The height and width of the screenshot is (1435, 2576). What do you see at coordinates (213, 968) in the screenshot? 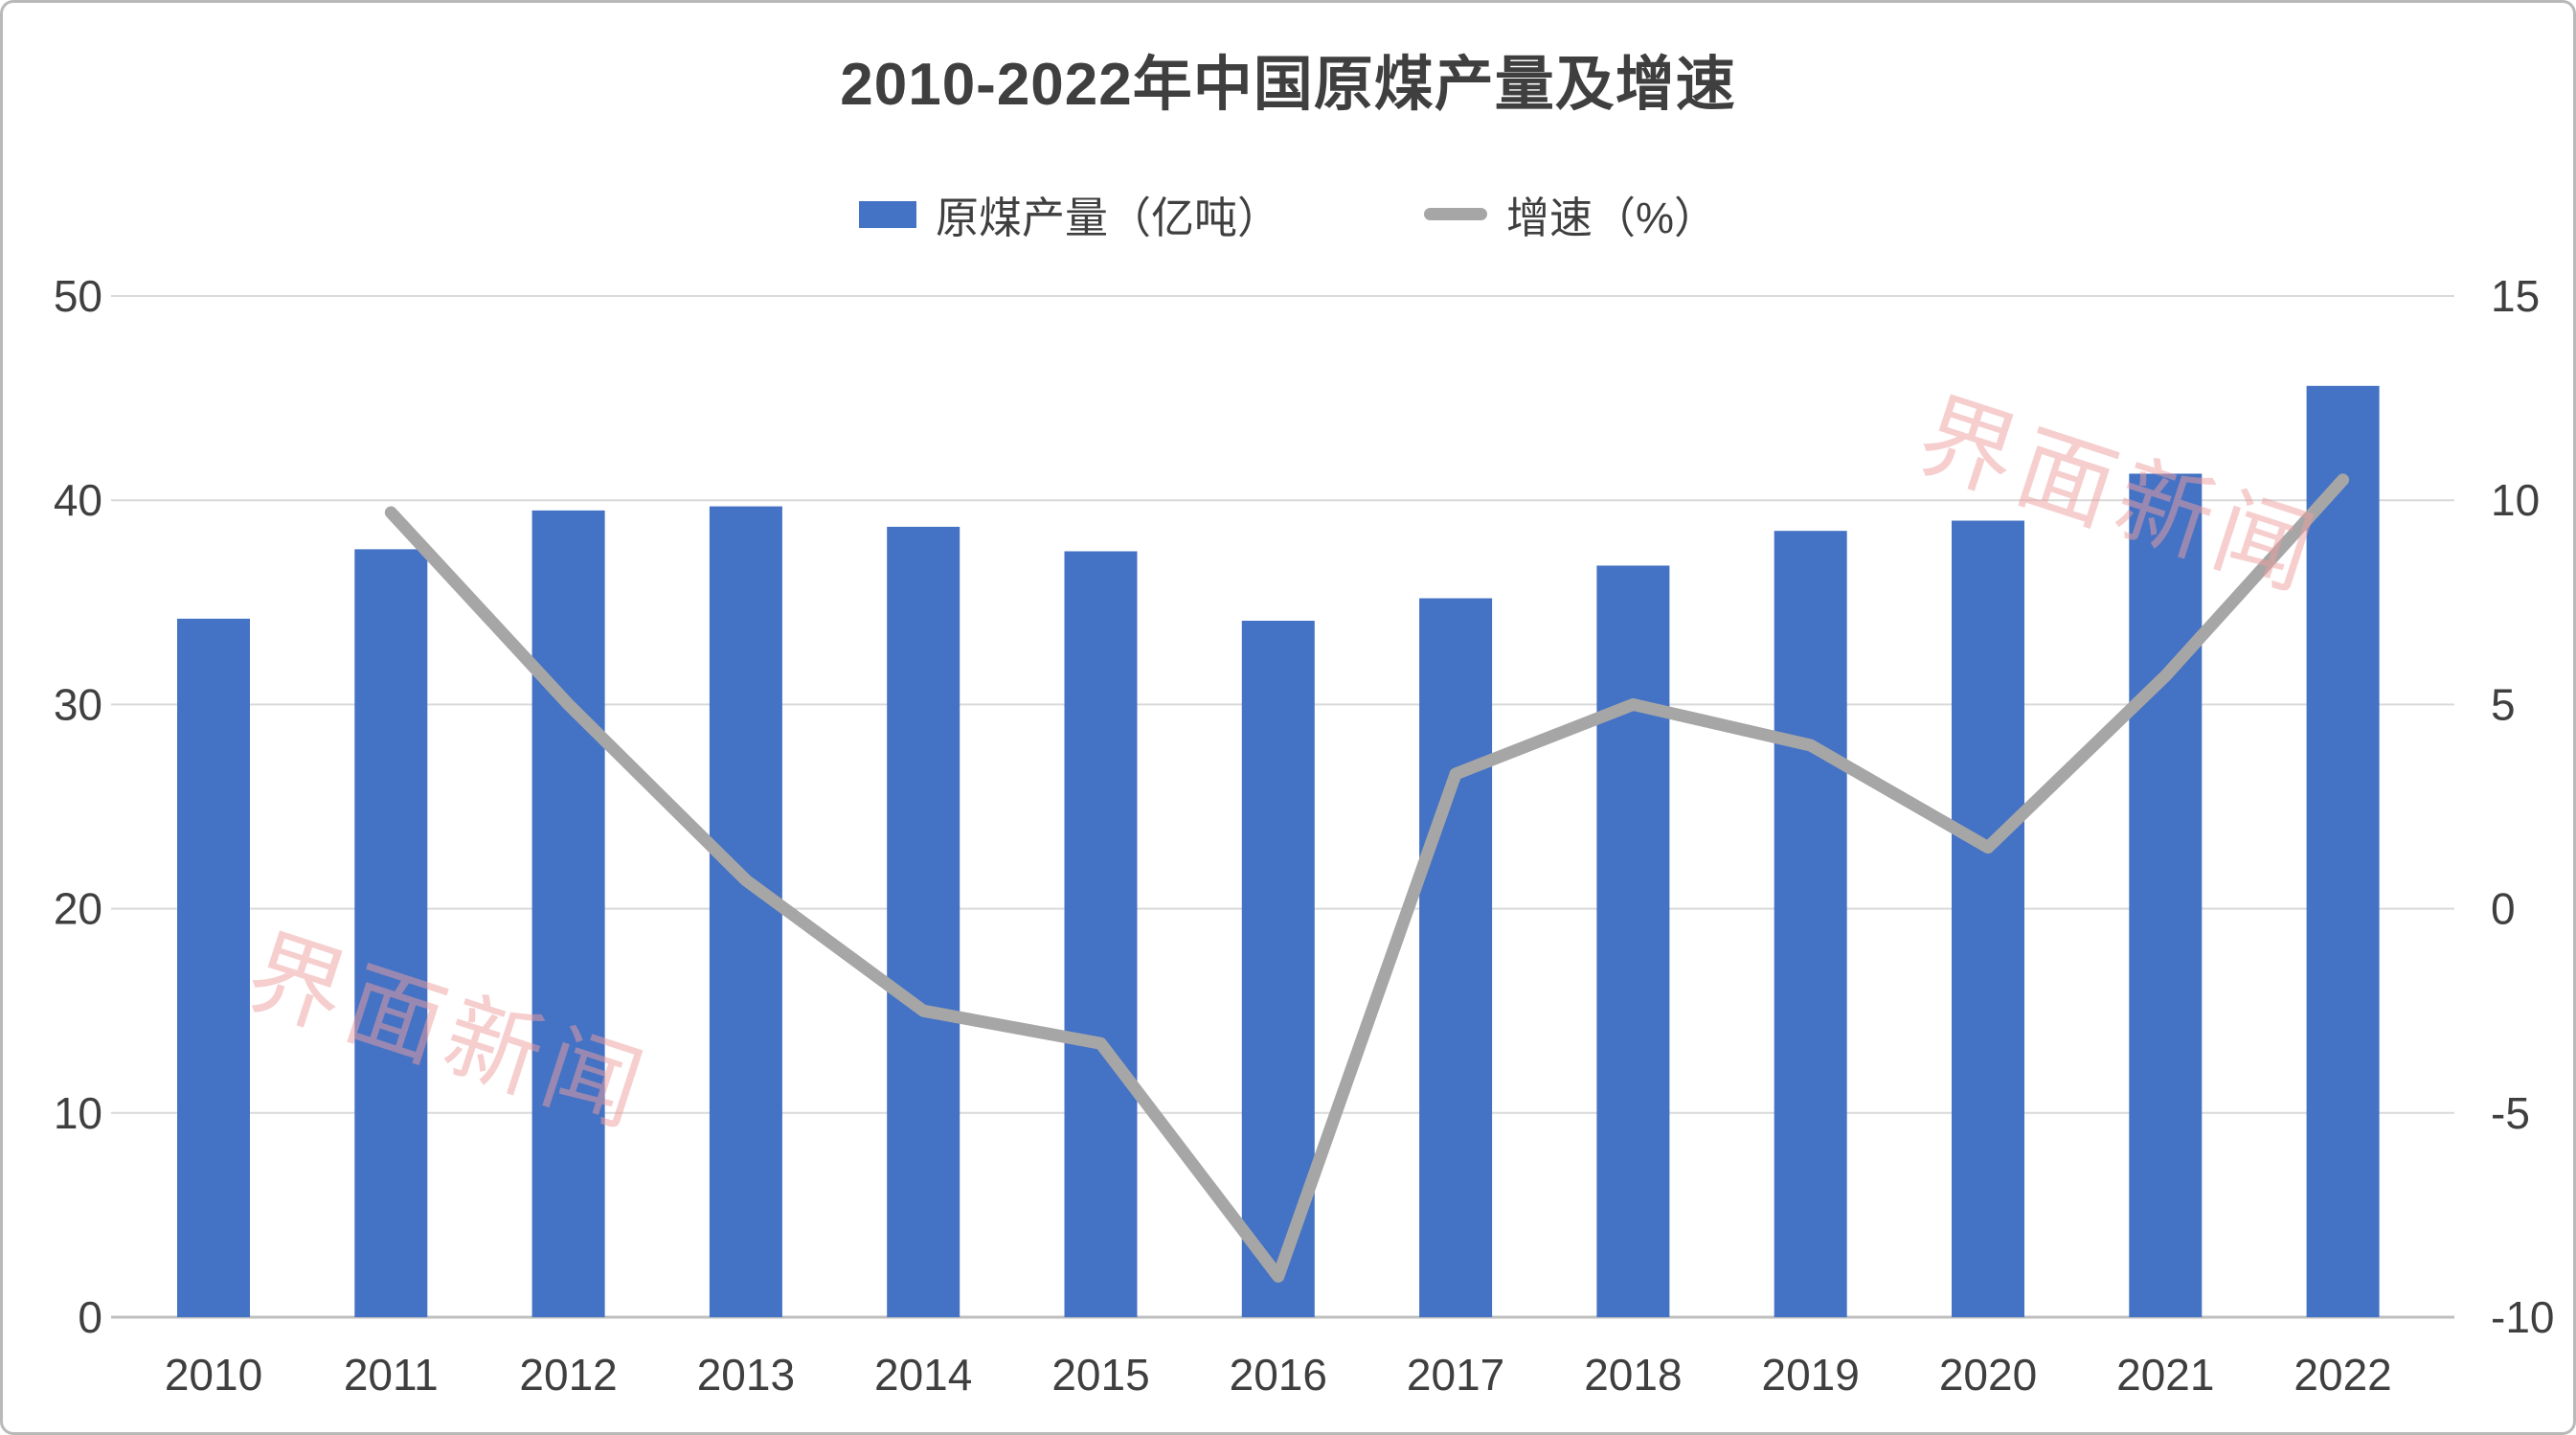
I see `bar-2010` at bounding box center [213, 968].